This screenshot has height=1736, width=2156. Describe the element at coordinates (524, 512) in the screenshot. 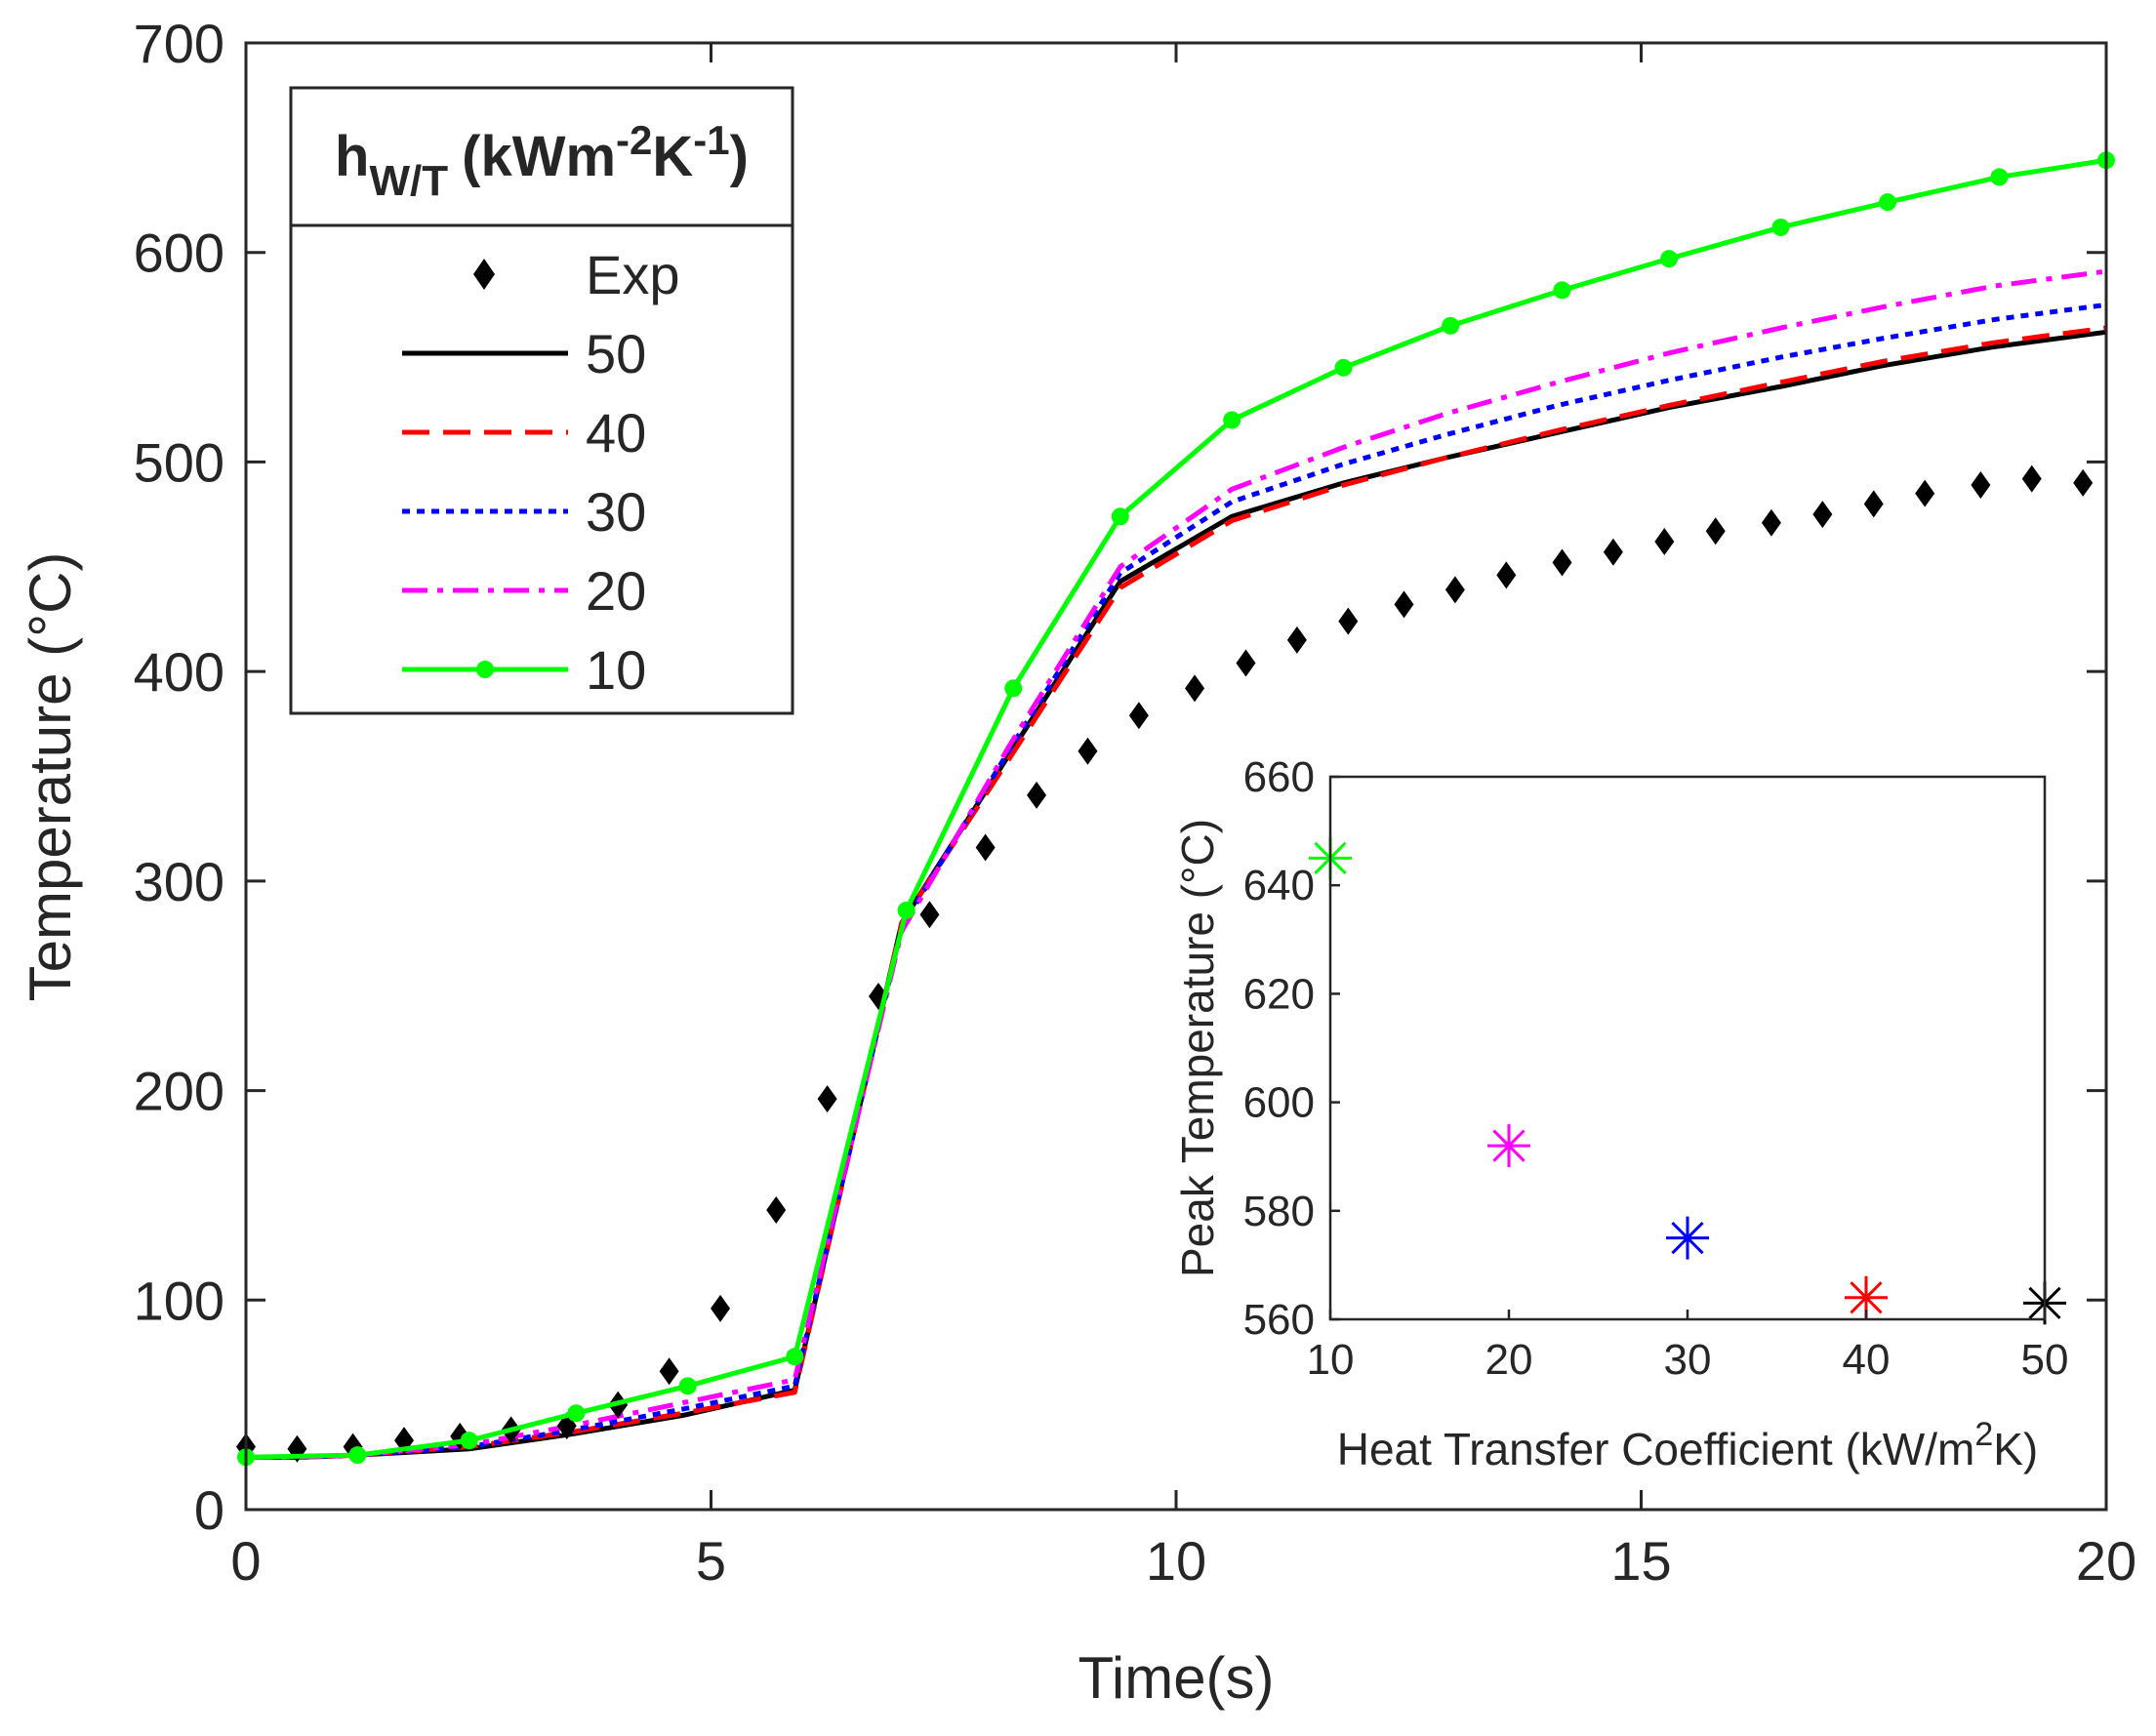

I see `legend-item-30: 30` at that location.